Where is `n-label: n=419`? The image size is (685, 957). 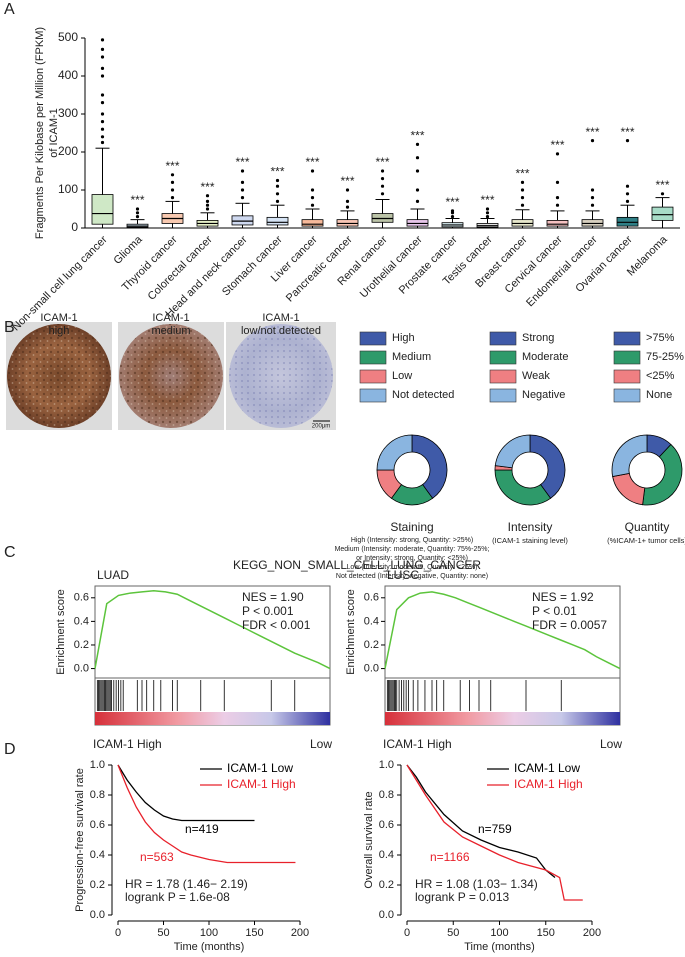
n-label: n=419 is located at coordinates (202, 829).